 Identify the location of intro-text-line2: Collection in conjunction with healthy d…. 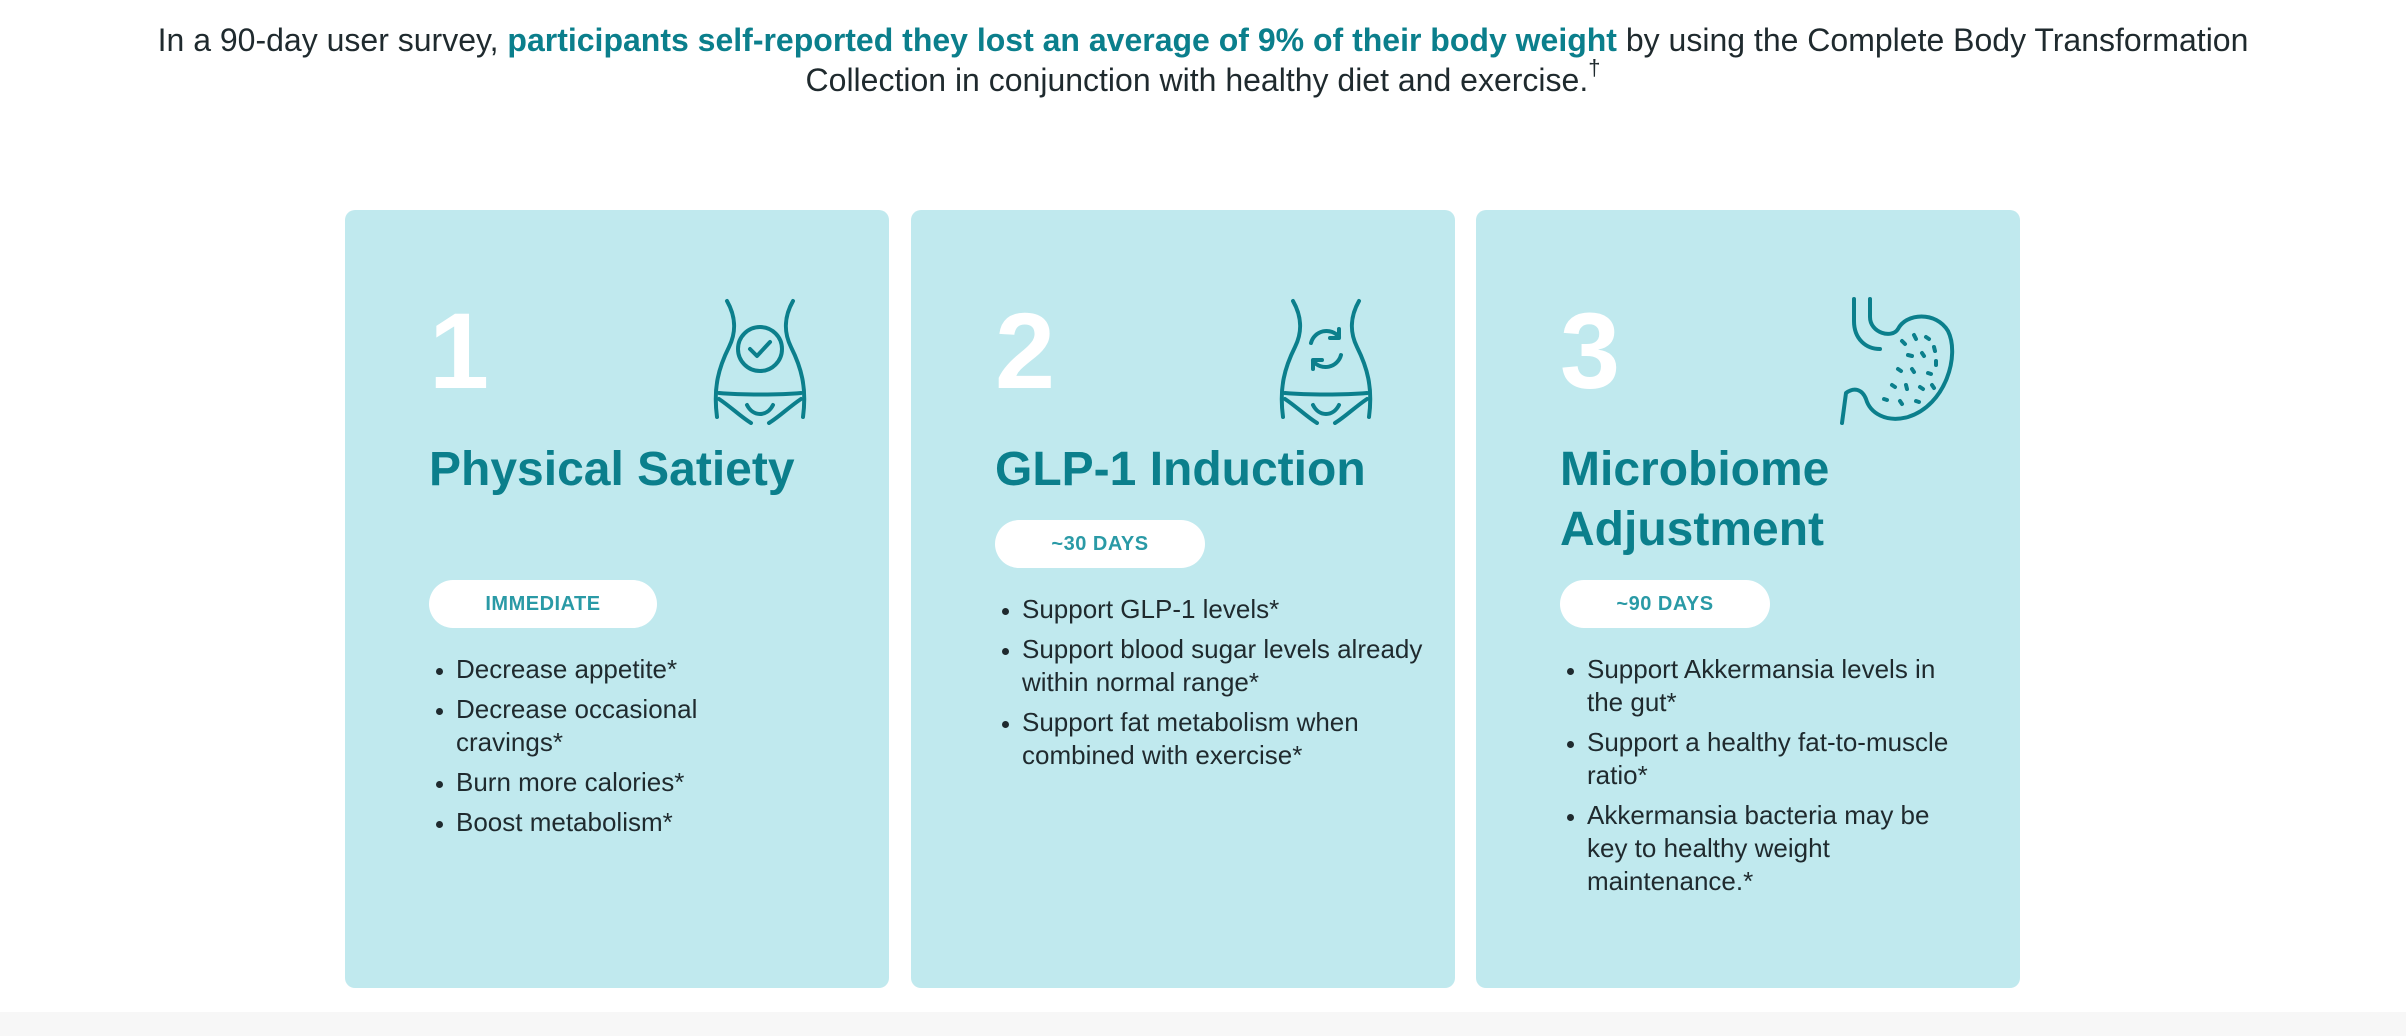
(1197, 80).